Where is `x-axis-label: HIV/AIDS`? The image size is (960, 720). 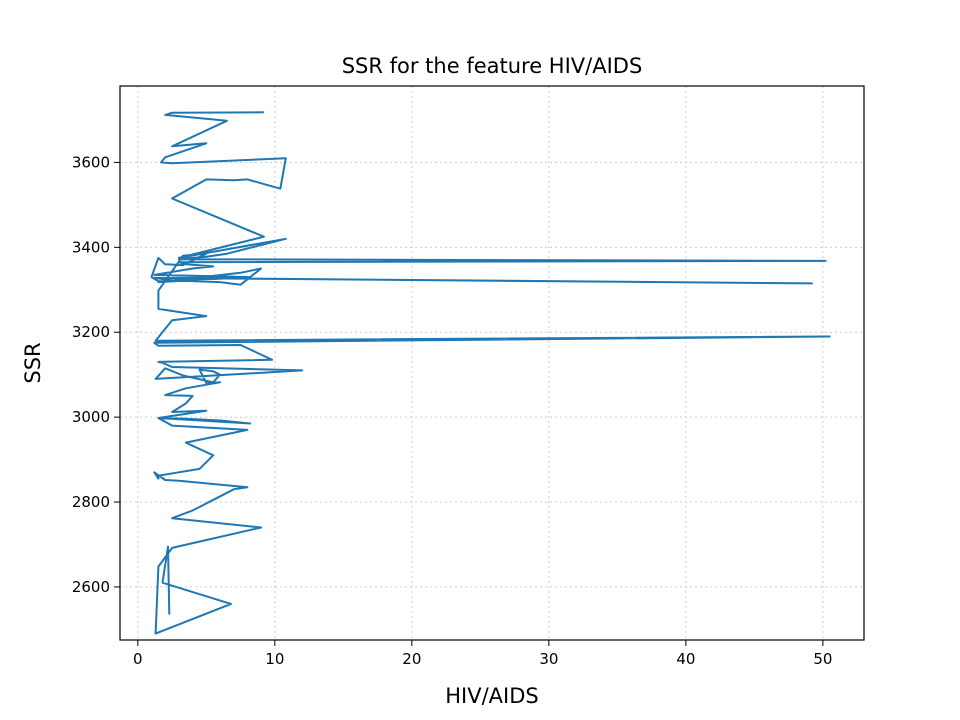 x-axis-label: HIV/AIDS is located at coordinates (492, 696).